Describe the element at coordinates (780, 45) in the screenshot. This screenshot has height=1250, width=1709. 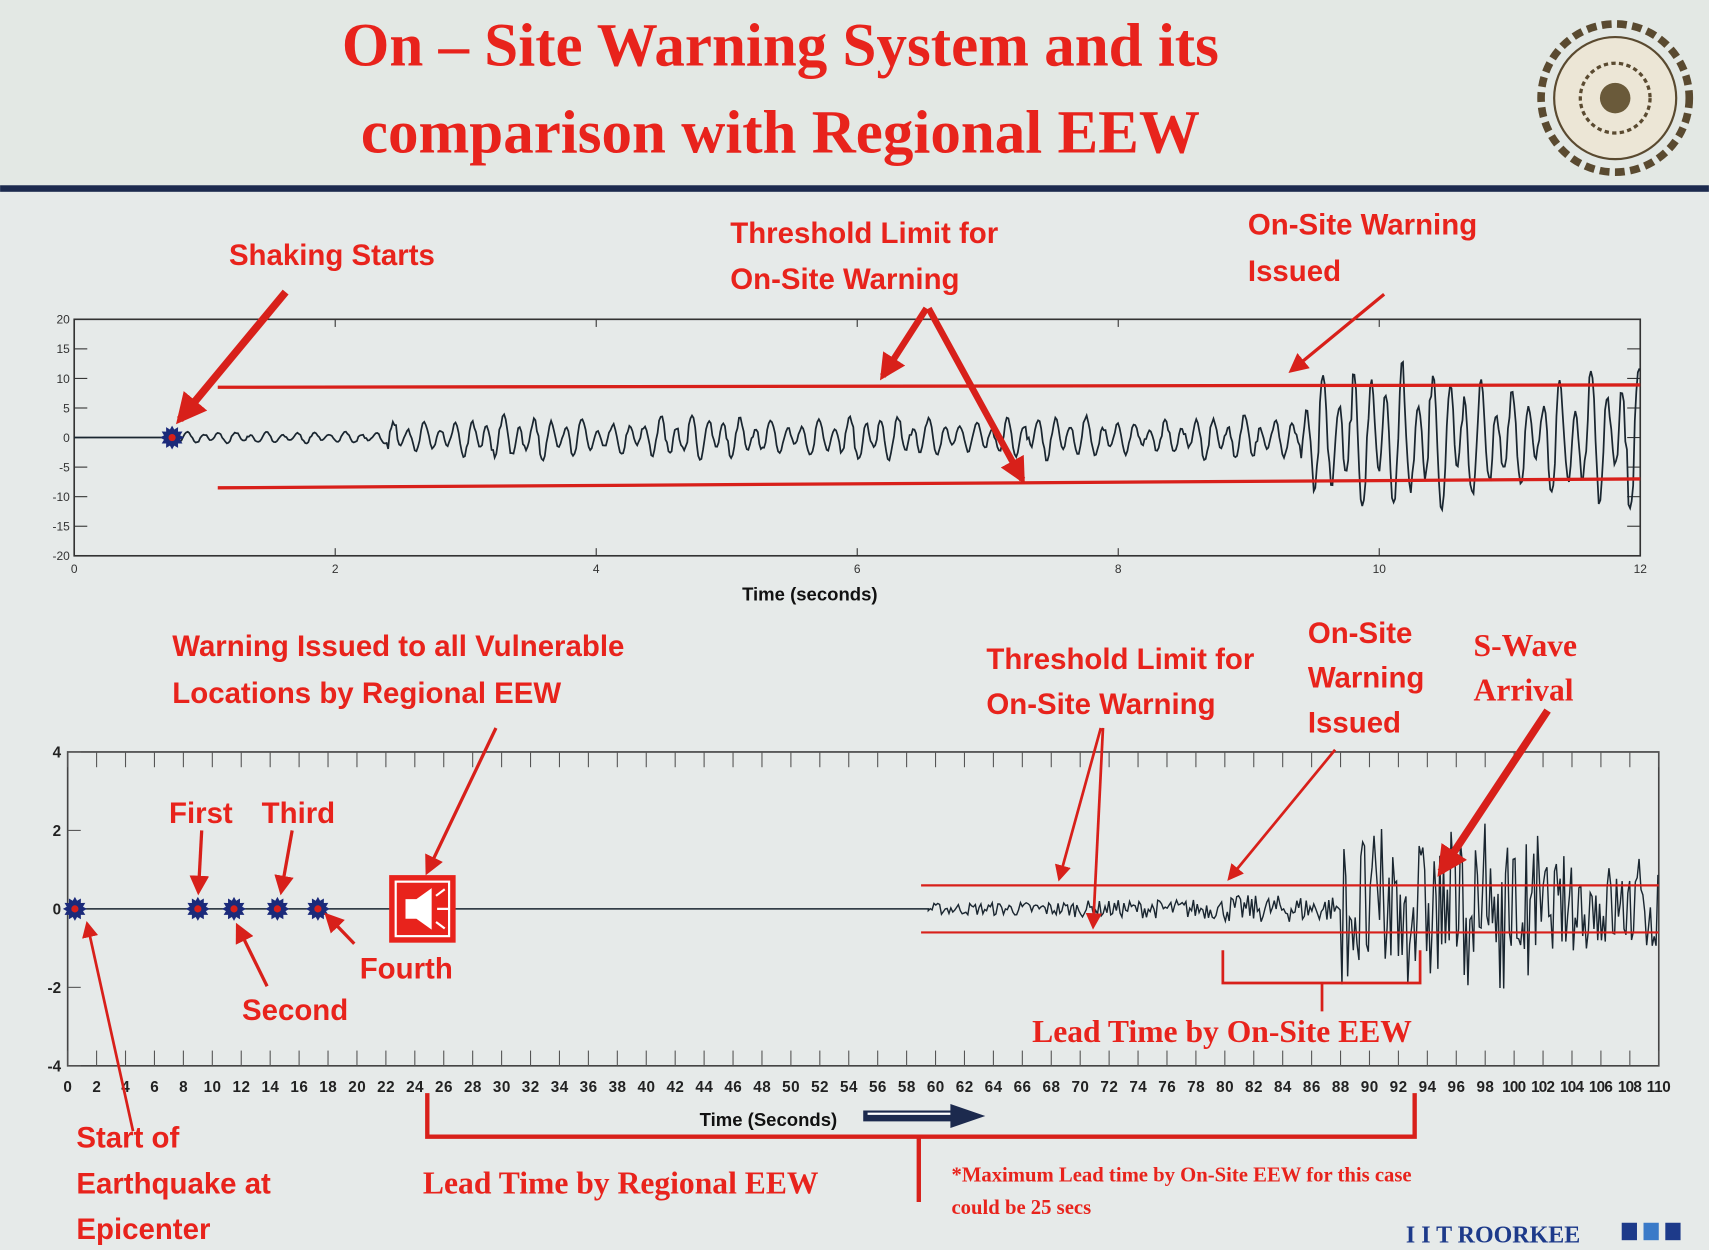
I see `title-line-1: On – Site Warning System and its` at that location.